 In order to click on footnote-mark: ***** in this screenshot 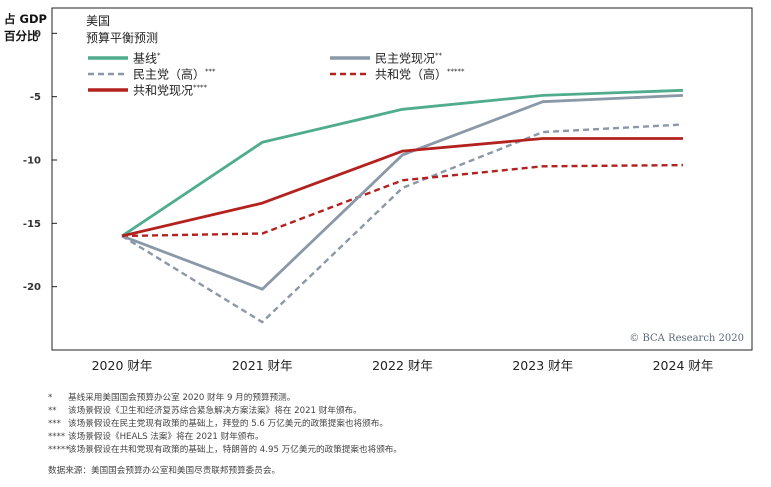, I will do `click(59, 450)`.